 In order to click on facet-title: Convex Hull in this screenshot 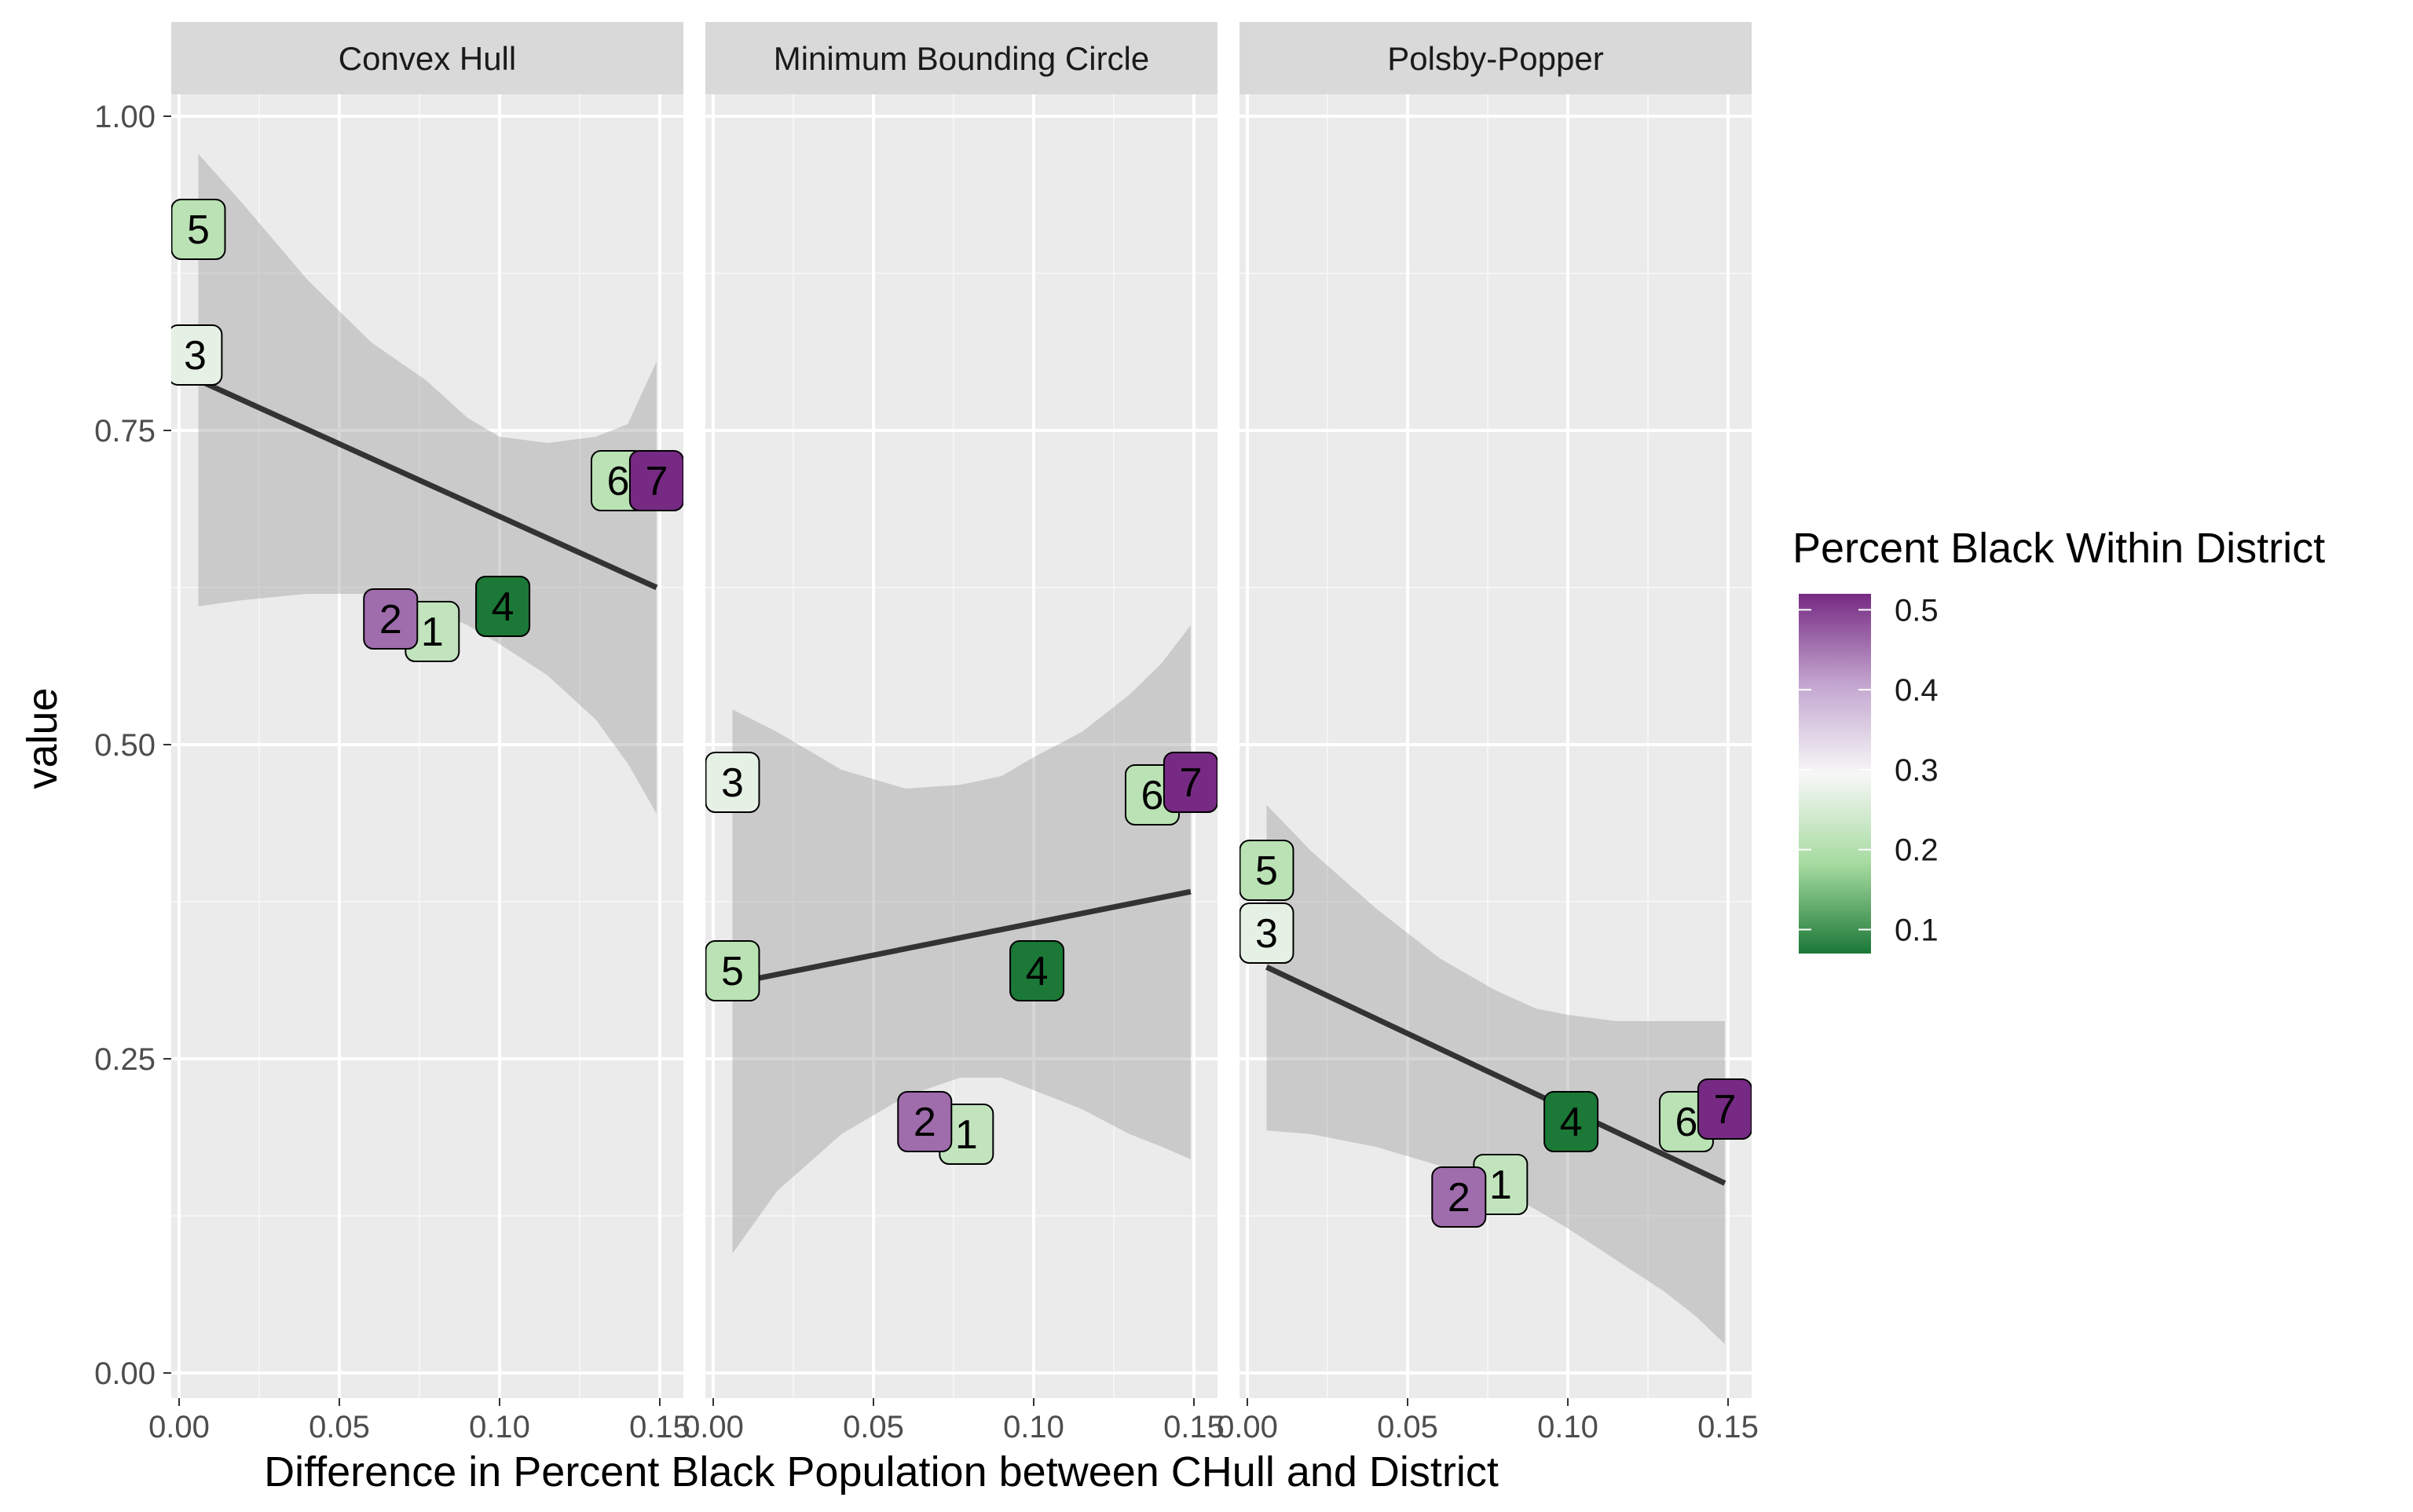, I will do `click(427, 58)`.